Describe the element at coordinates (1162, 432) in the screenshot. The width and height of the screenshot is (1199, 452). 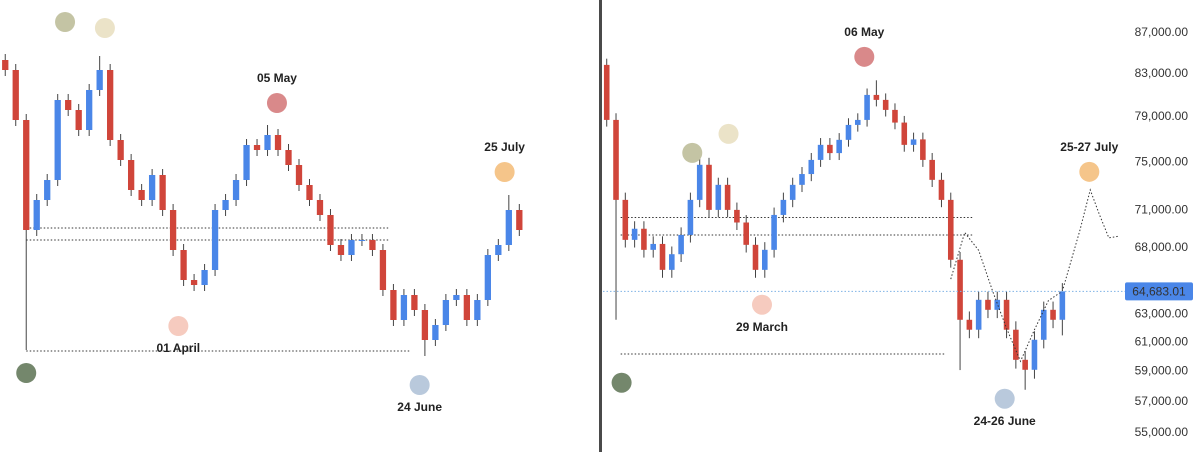
I see `y-tick-label: 55,000.00` at that location.